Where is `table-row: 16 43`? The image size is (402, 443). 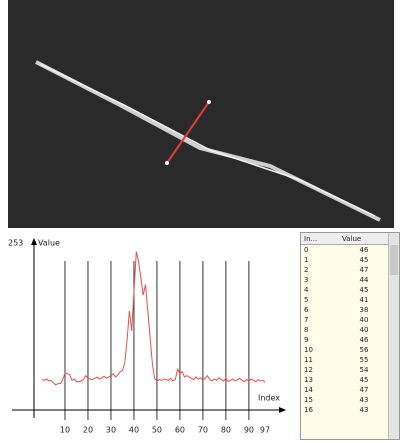 table-row: 16 43 is located at coordinates (345, 410).